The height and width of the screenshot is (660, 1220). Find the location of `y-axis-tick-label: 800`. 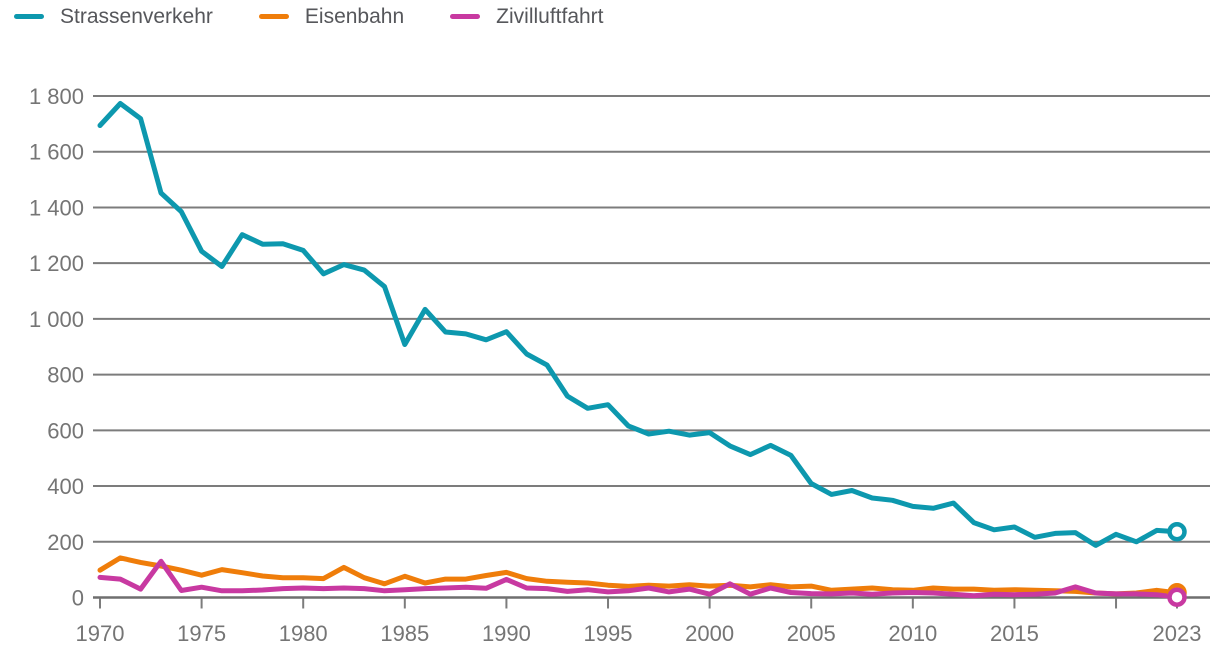

y-axis-tick-label: 800 is located at coordinates (65, 375).